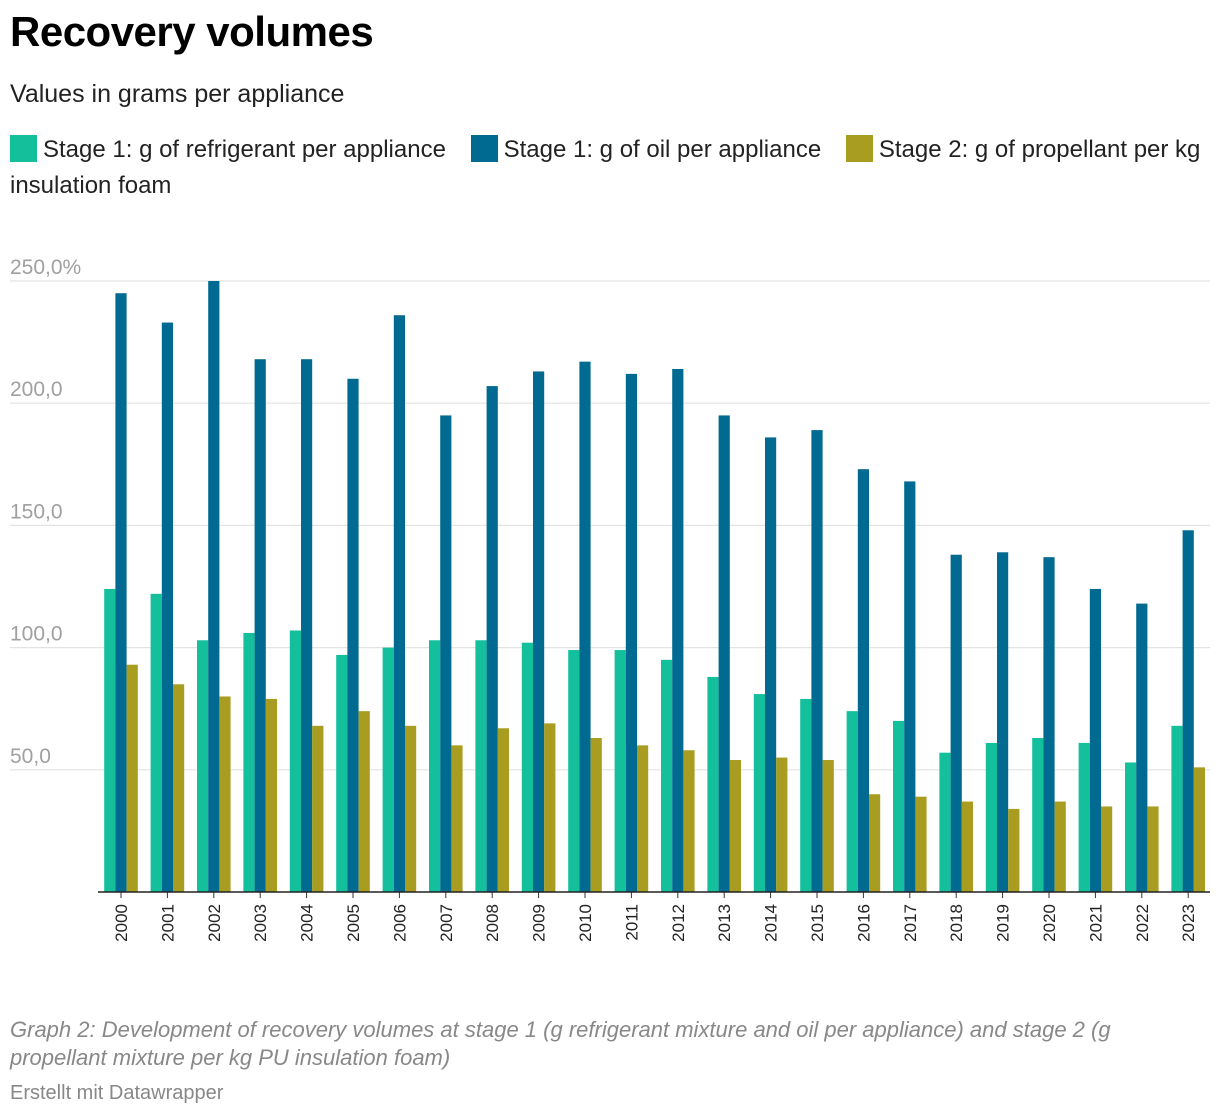  What do you see at coordinates (956, 923) in the screenshot?
I see `x-tick-label: 2018` at bounding box center [956, 923].